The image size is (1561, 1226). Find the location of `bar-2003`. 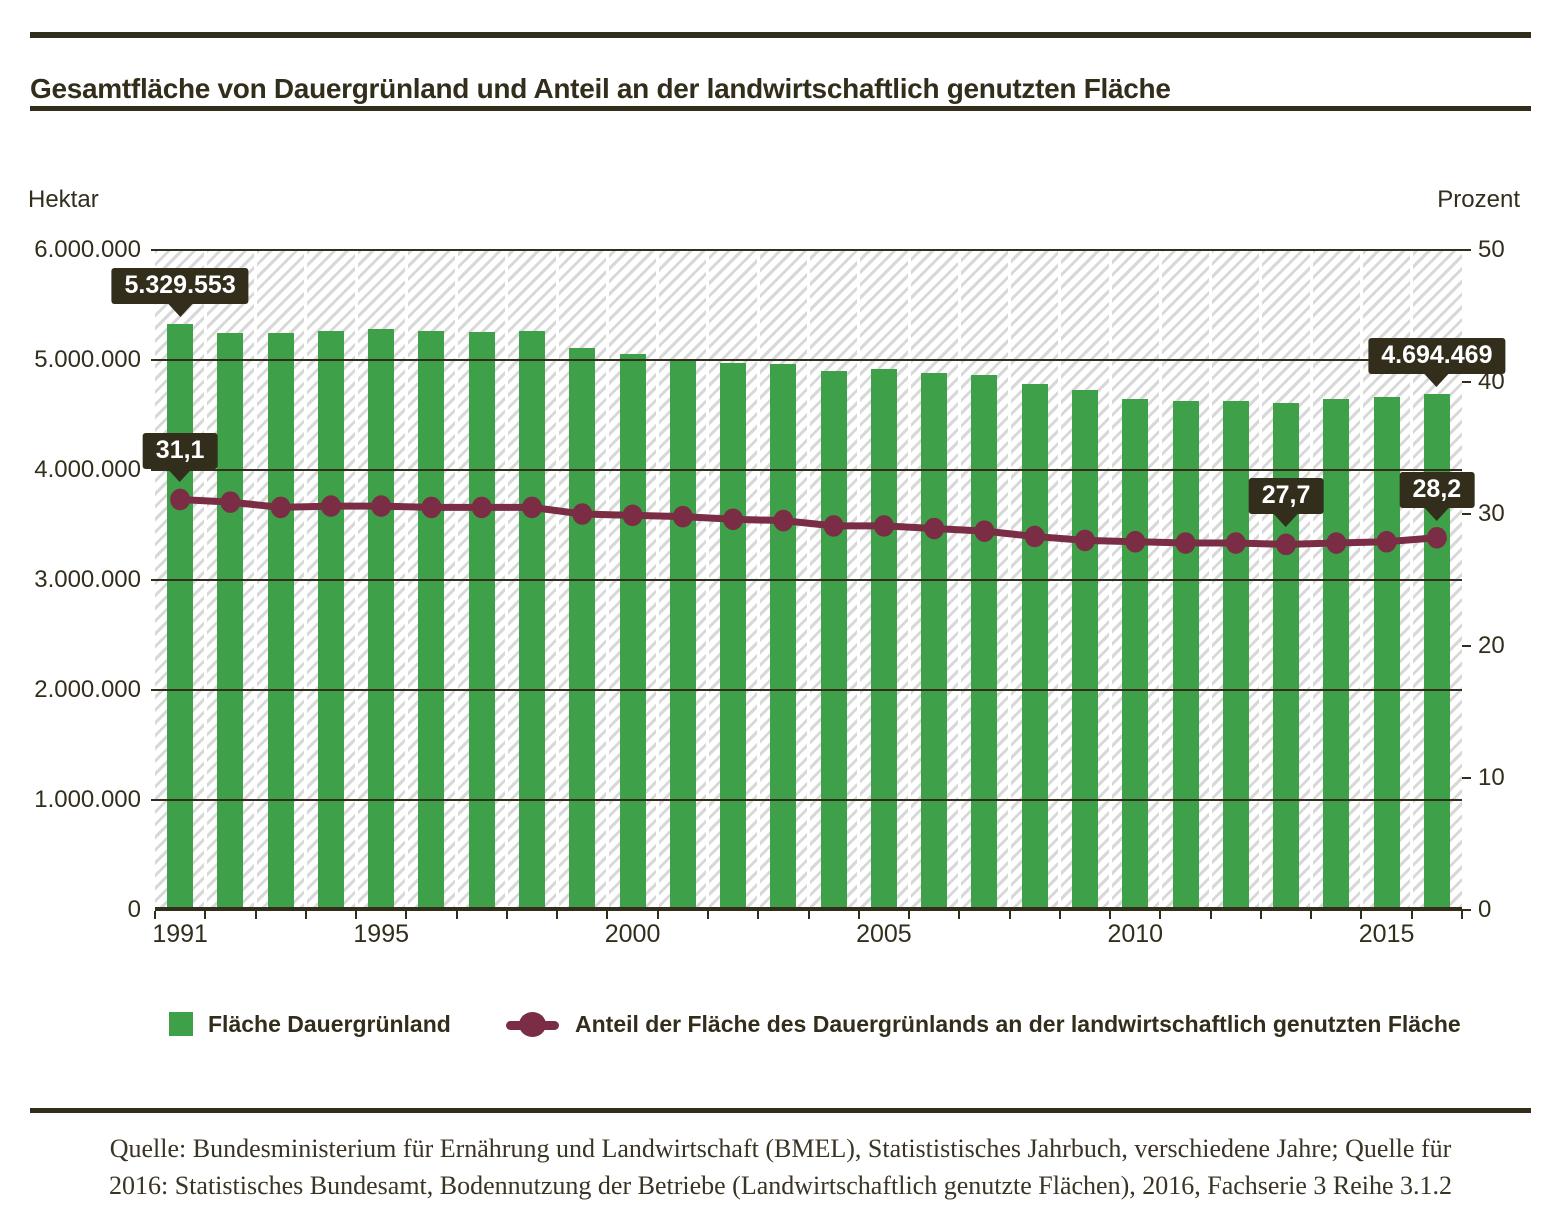

bar-2003 is located at coordinates (783, 636).